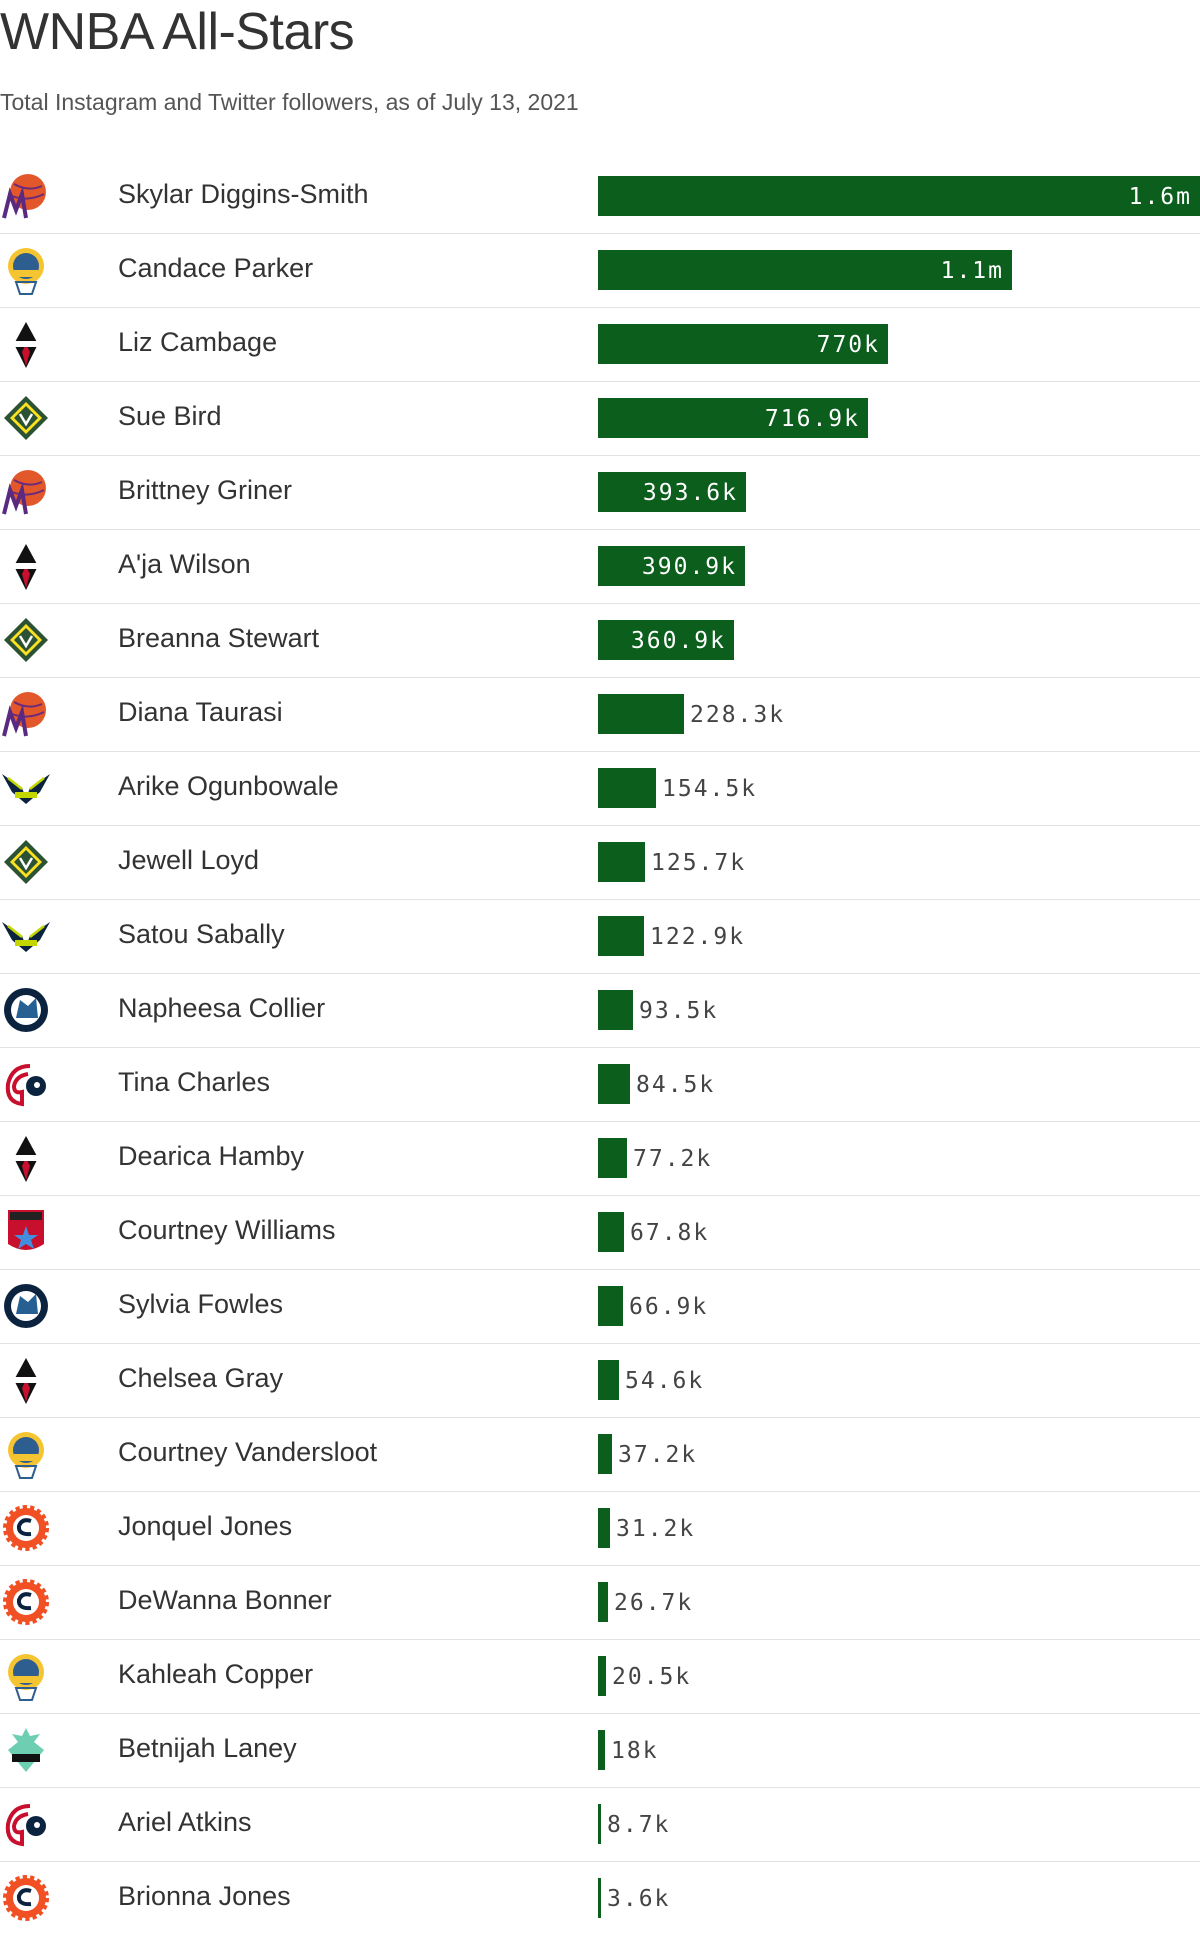 This screenshot has height=1936, width=1200. What do you see at coordinates (972, 271) in the screenshot?
I see `value-label: 1.1m` at bounding box center [972, 271].